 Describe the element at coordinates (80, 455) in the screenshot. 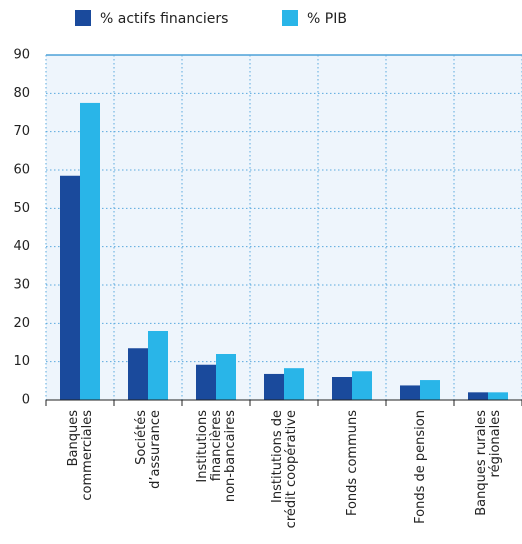

I see `x-tick-label: Banquescommerciales` at that location.